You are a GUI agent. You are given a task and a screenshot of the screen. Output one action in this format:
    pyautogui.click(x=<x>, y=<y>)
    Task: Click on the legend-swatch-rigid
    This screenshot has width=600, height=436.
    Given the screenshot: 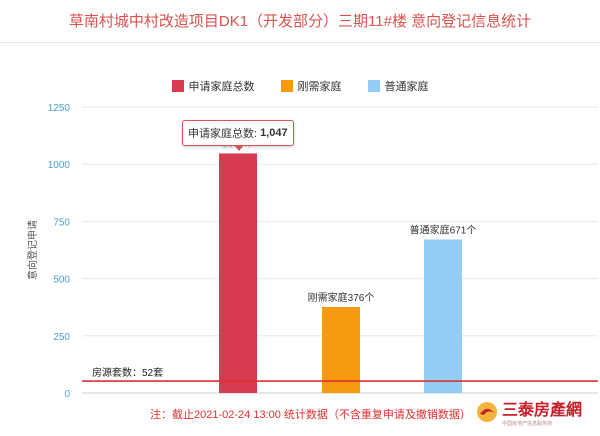 What is the action you would take?
    pyautogui.click(x=286, y=86)
    